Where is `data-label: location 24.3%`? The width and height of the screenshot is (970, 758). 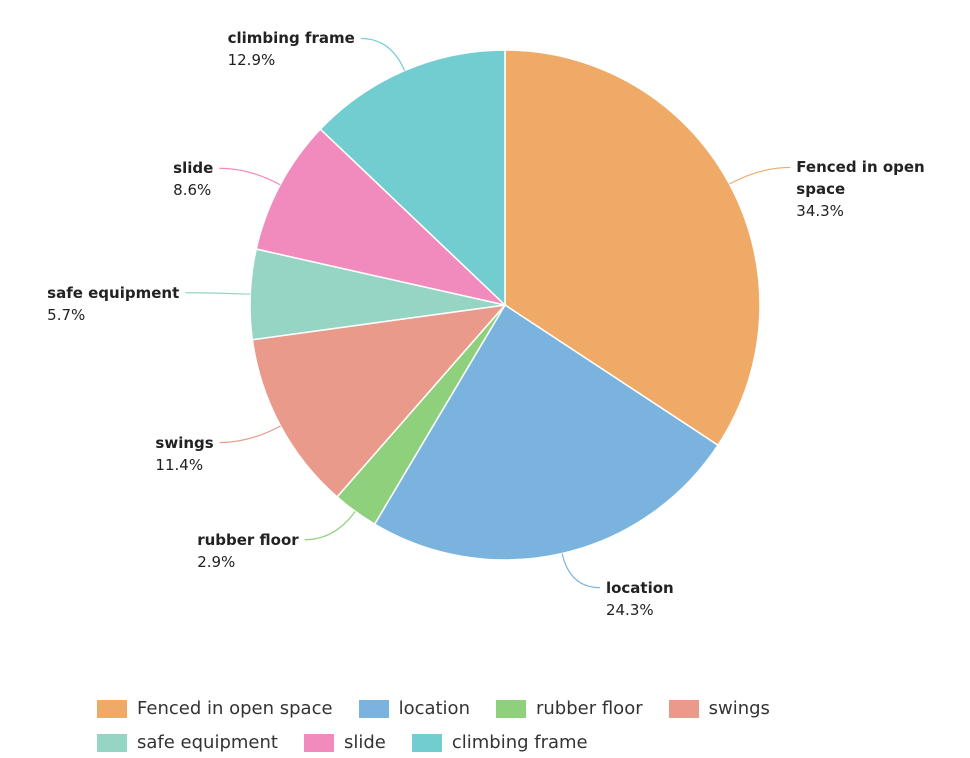
data-label: location 24.3% is located at coordinates (640, 599).